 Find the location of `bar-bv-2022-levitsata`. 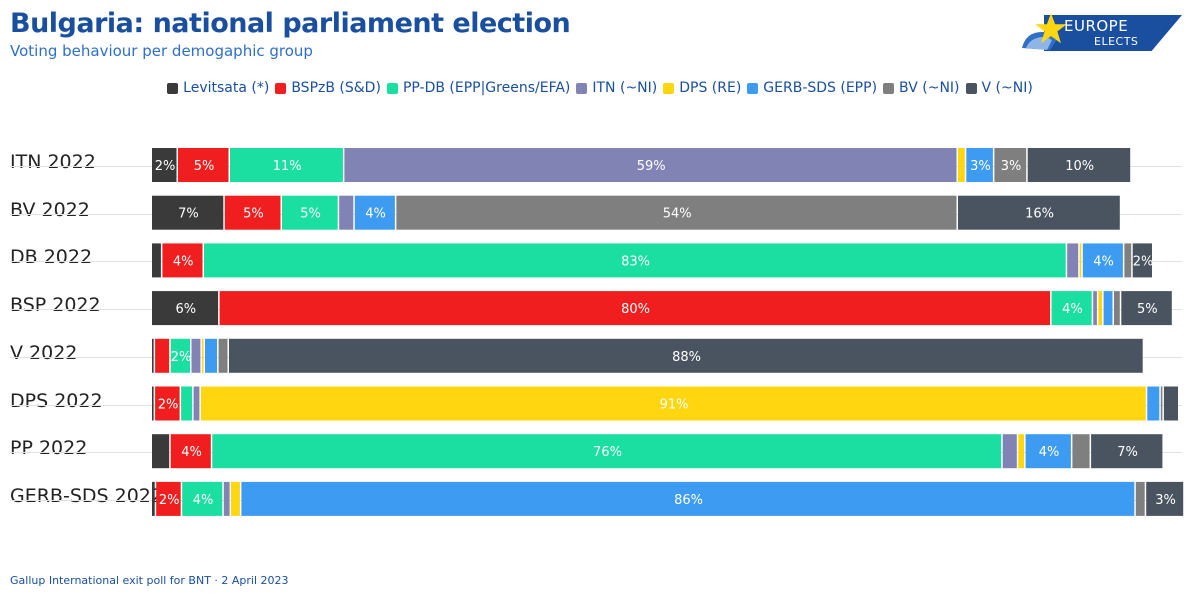

bar-bv-2022-levitsata is located at coordinates (188, 212).